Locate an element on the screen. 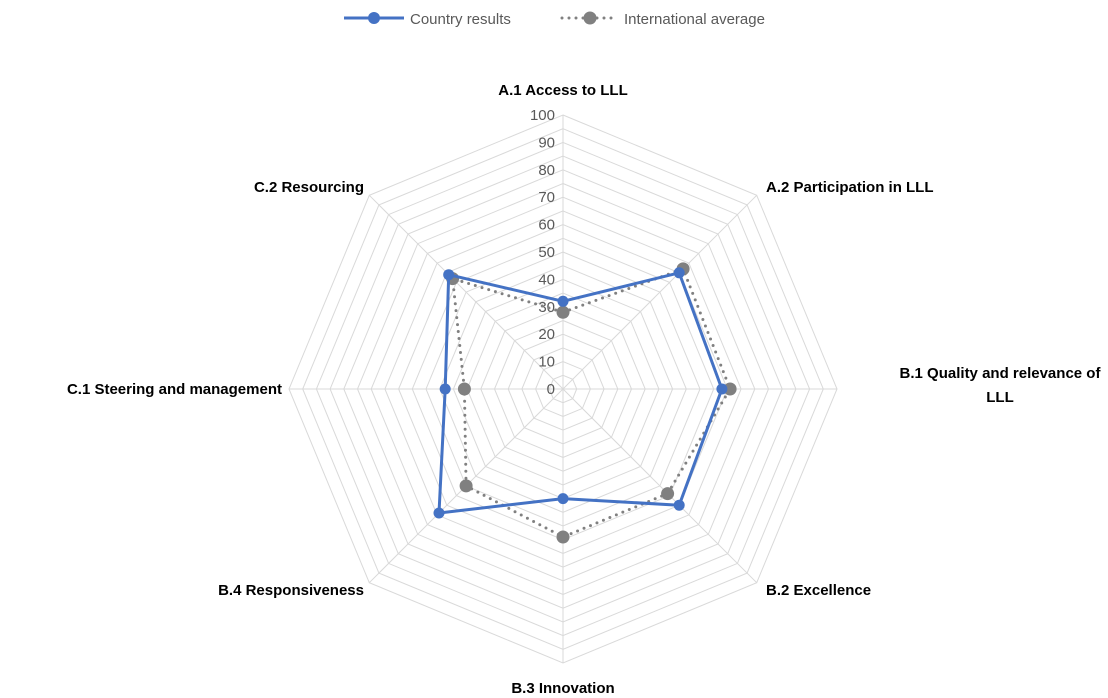 This screenshot has width=1108, height=698. point-international-average-c-1-steering-and-management is located at coordinates (464, 389).